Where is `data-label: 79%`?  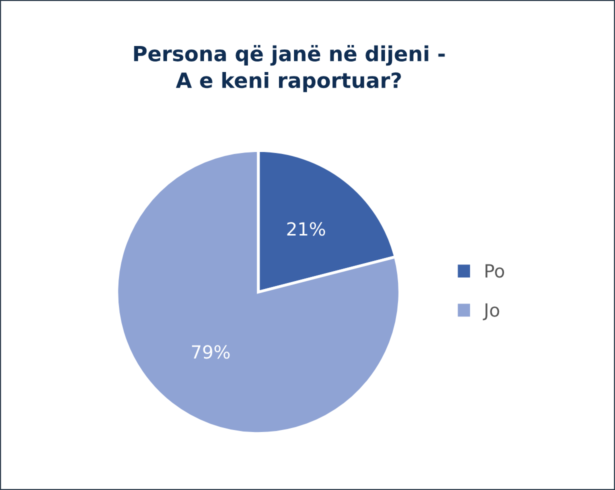 data-label: 79% is located at coordinates (211, 352).